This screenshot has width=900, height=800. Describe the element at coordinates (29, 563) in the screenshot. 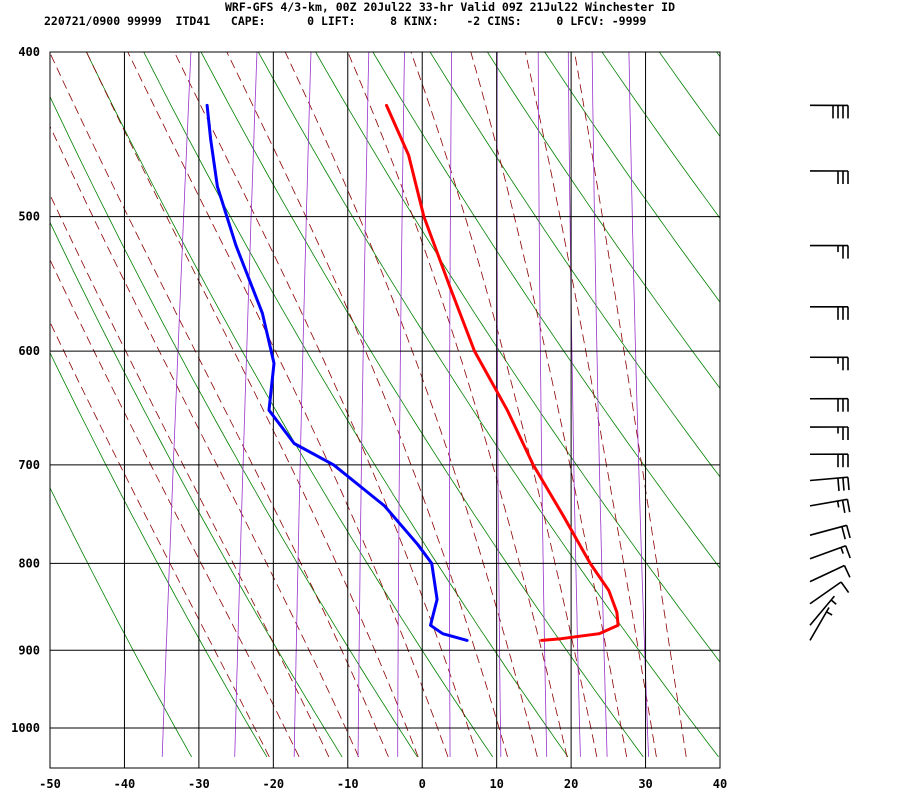

I see `y-tick-label: 800` at that location.